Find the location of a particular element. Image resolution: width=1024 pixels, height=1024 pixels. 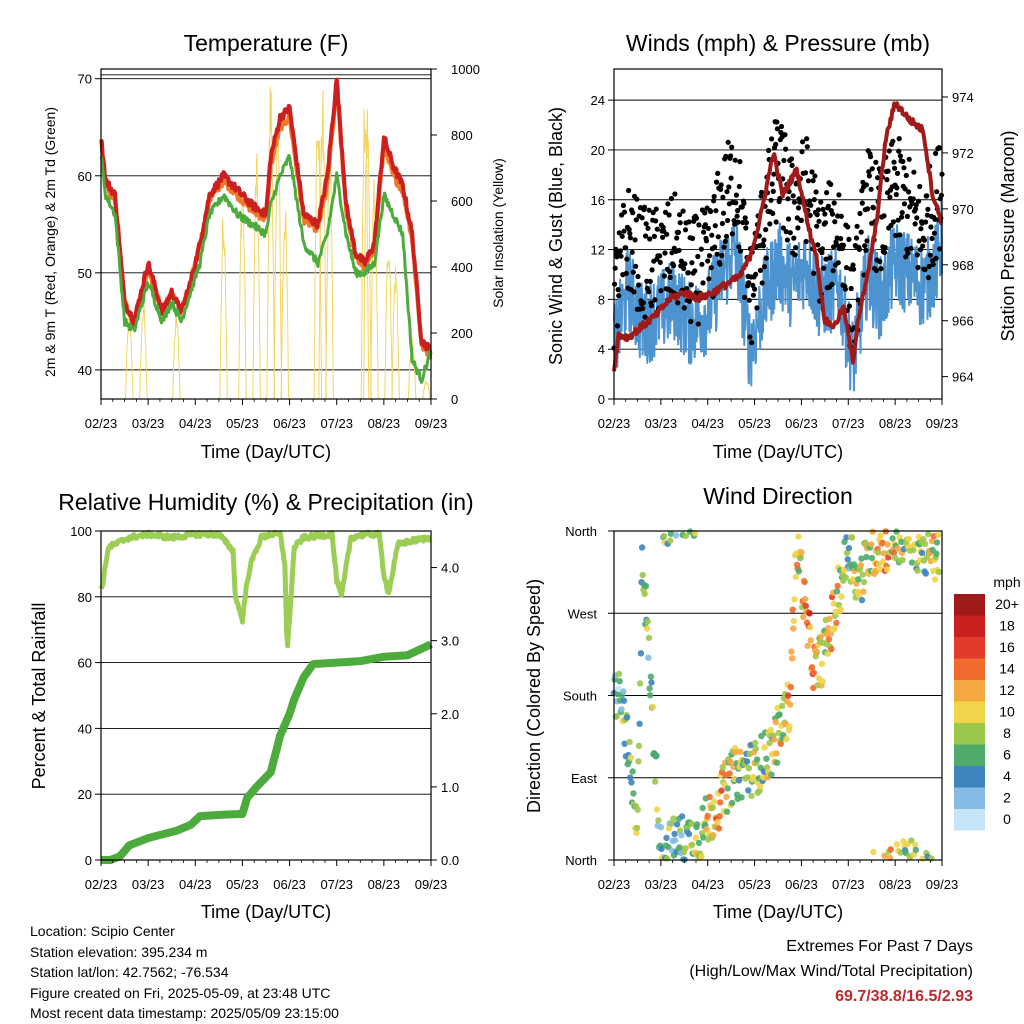

solar-series is located at coordinates (426, 390).